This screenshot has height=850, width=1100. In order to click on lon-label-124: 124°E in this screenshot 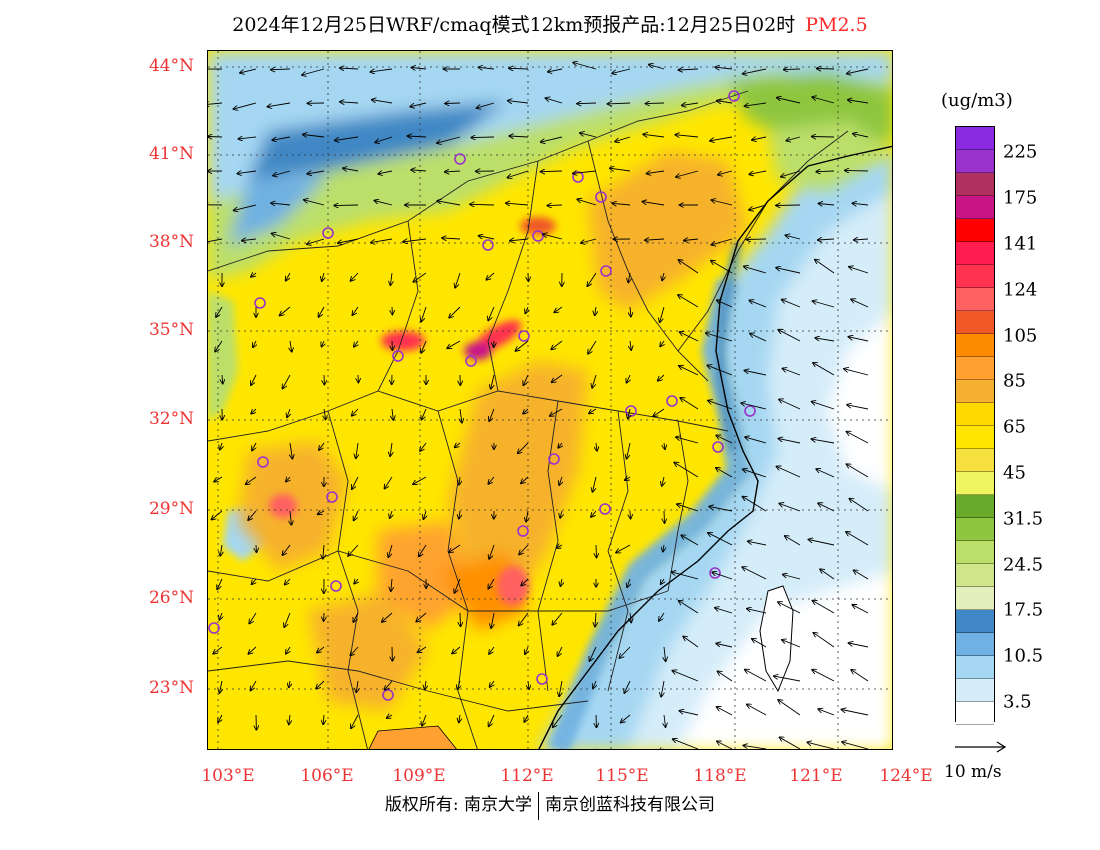, I will do `click(906, 776)`.